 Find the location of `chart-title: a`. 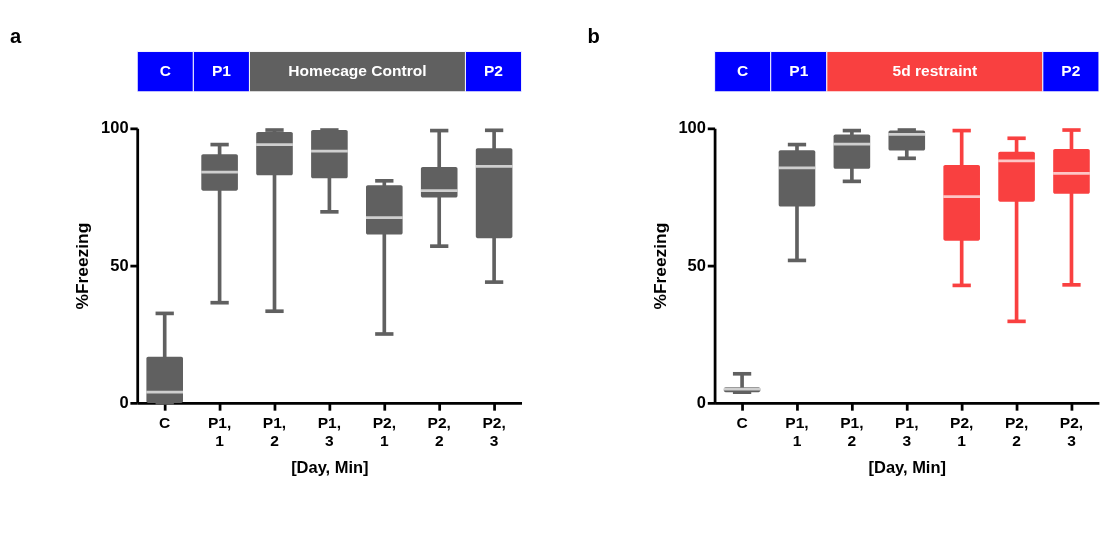

chart-title: a is located at coordinates (16, 35).